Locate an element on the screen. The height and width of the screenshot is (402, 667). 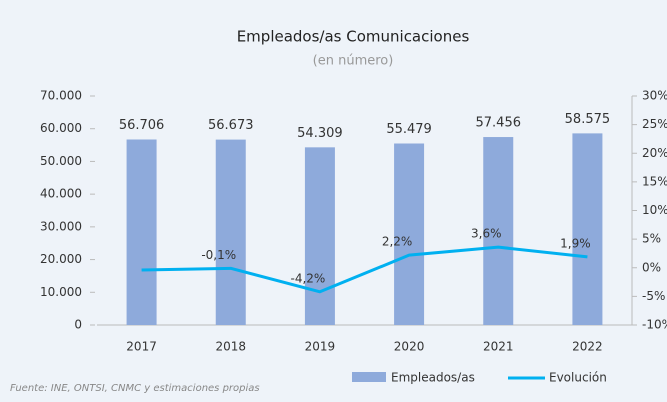
y-tick-label: 50.000 is located at coordinates (61, 161).